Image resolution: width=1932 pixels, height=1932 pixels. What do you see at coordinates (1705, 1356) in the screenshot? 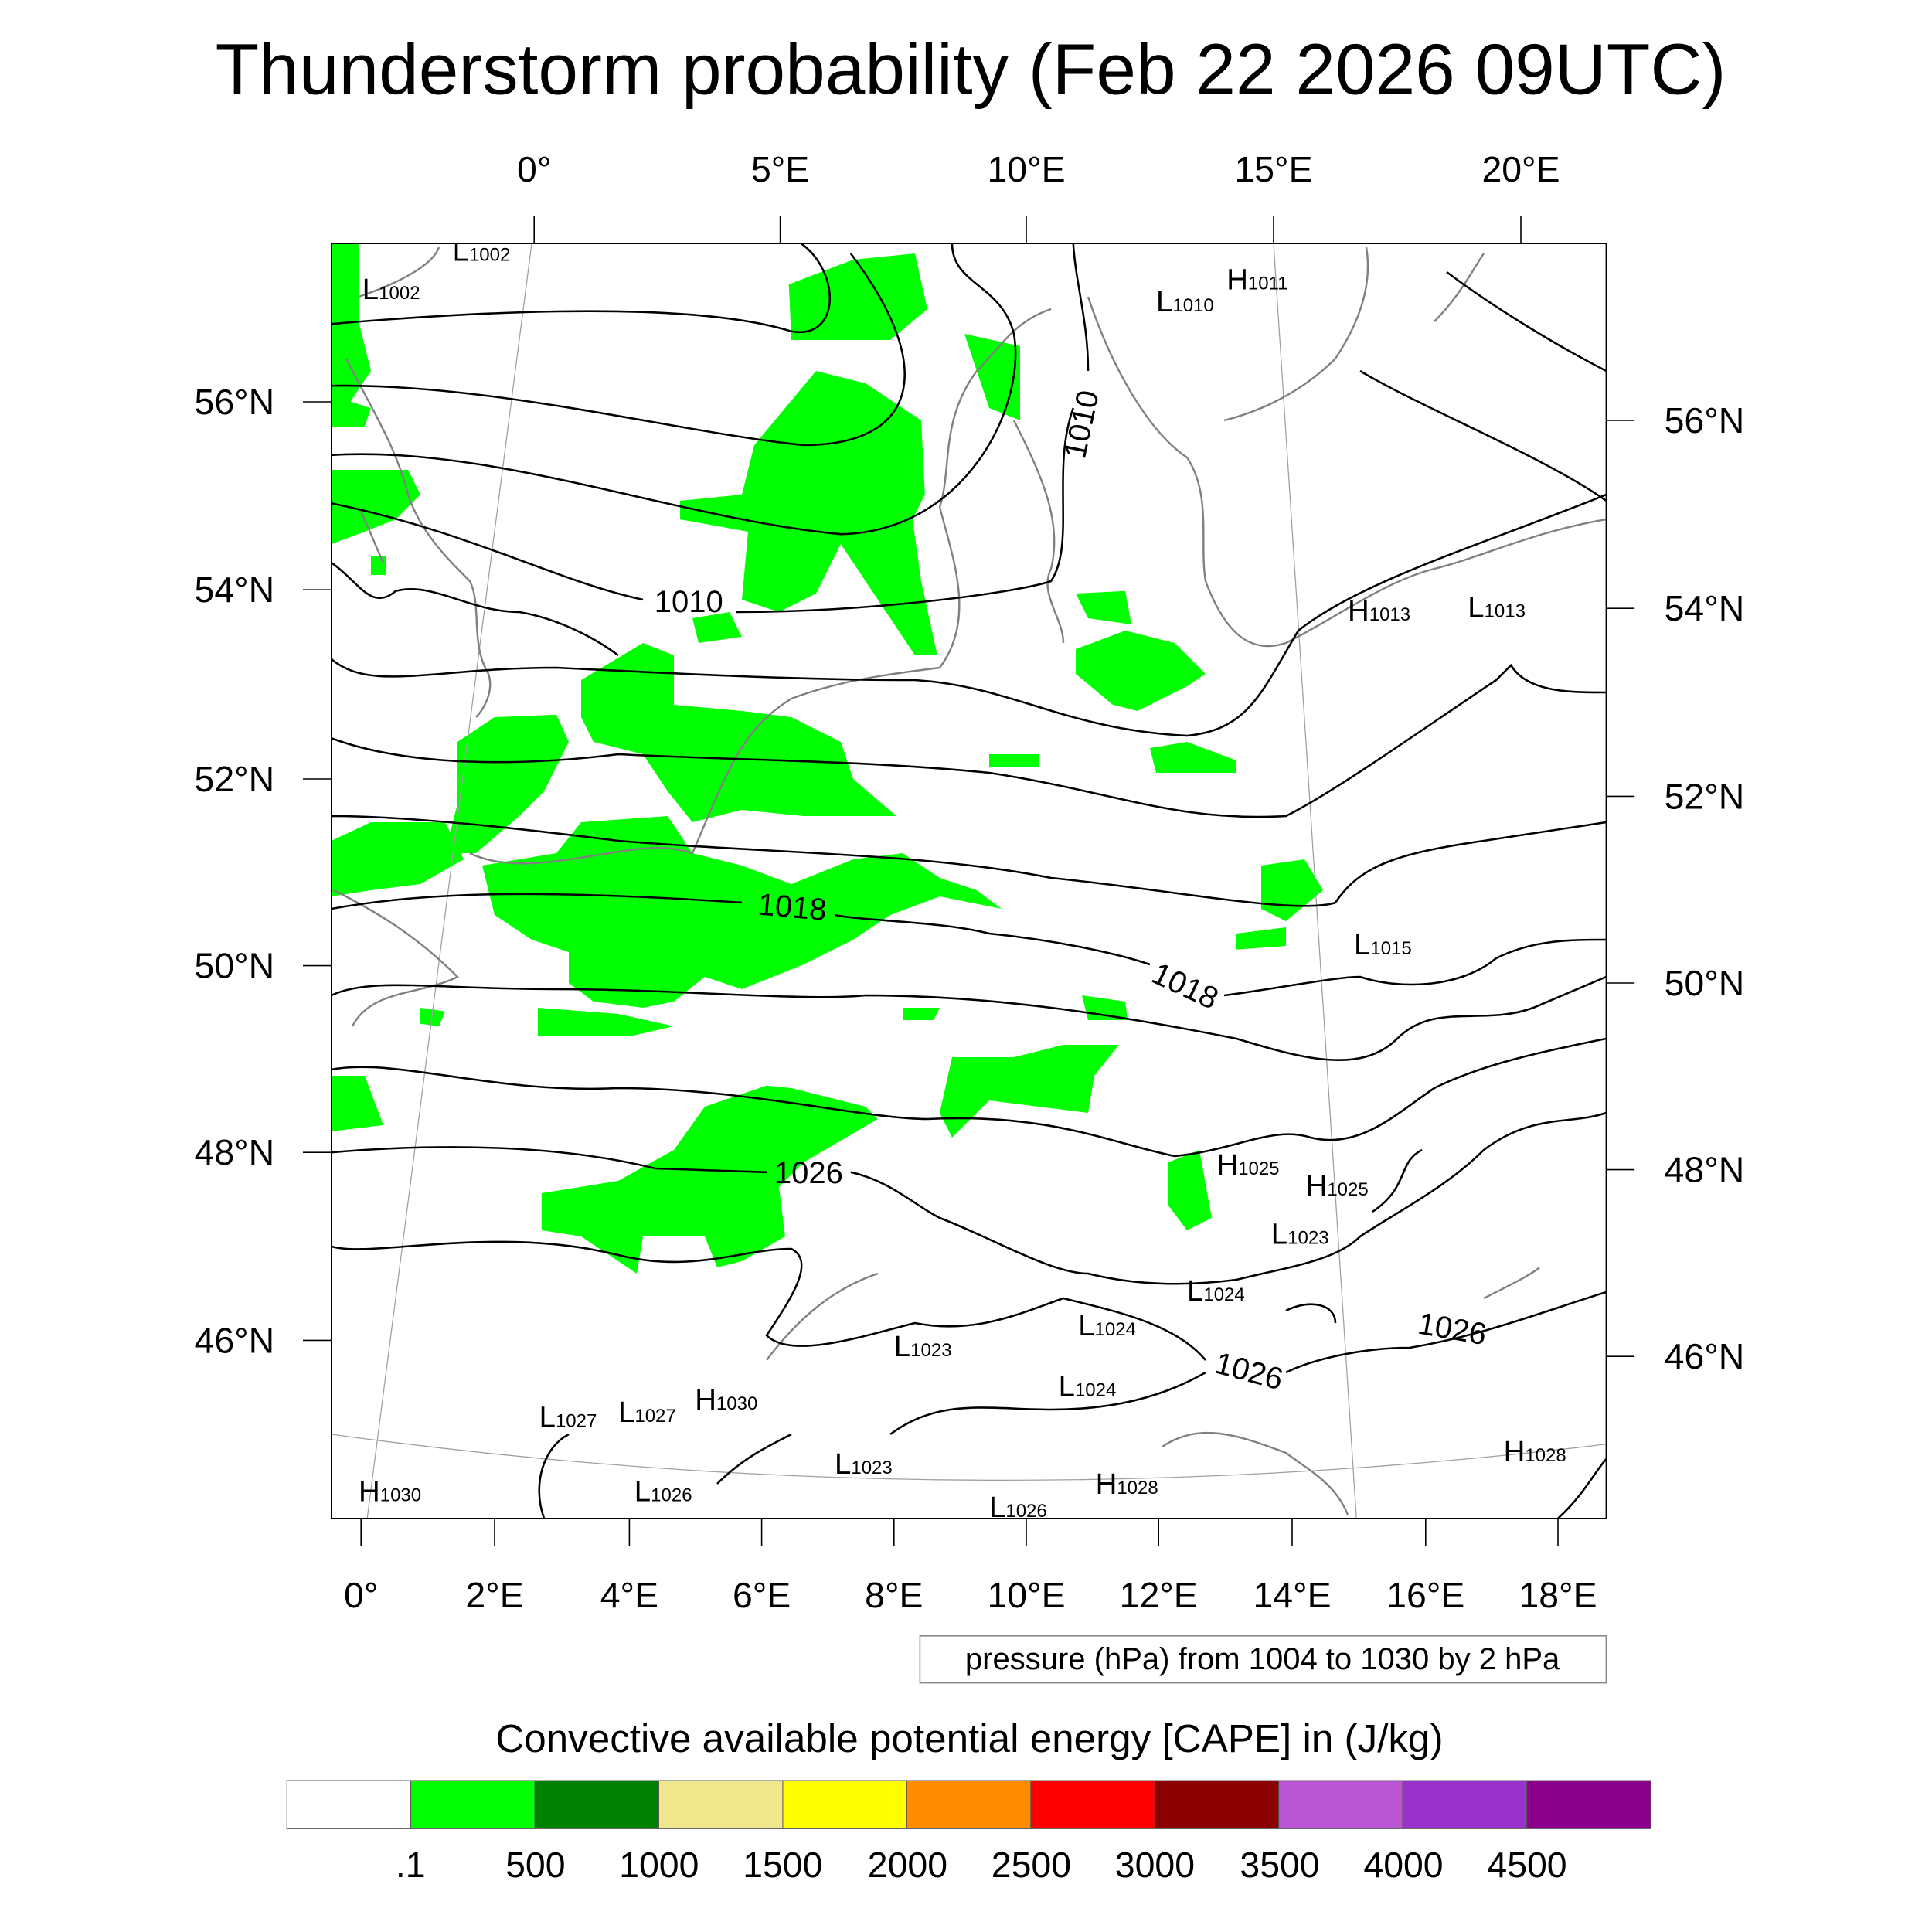
I see `right-lat-label: 46°N` at bounding box center [1705, 1356].